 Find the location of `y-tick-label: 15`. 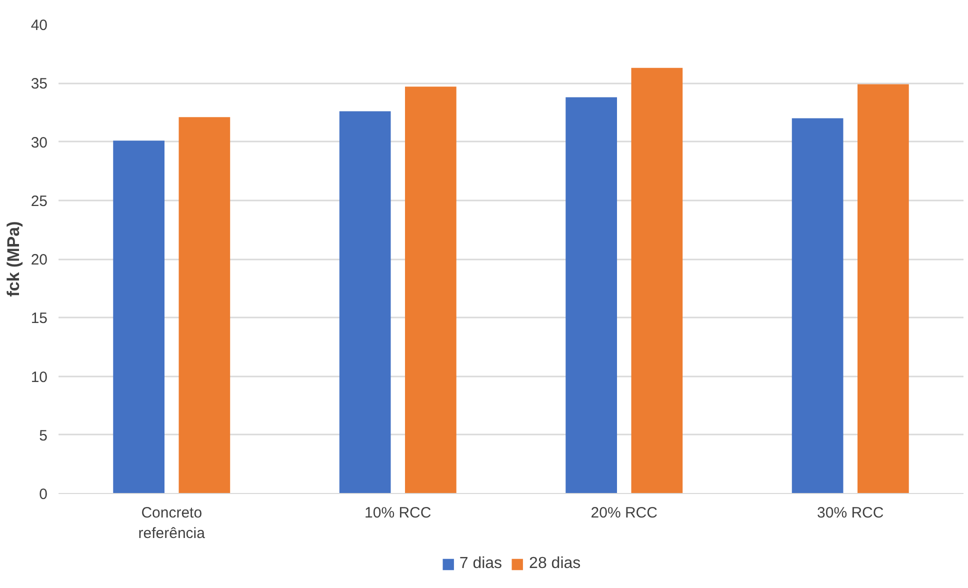

y-tick-label: 15 is located at coordinates (39, 319).